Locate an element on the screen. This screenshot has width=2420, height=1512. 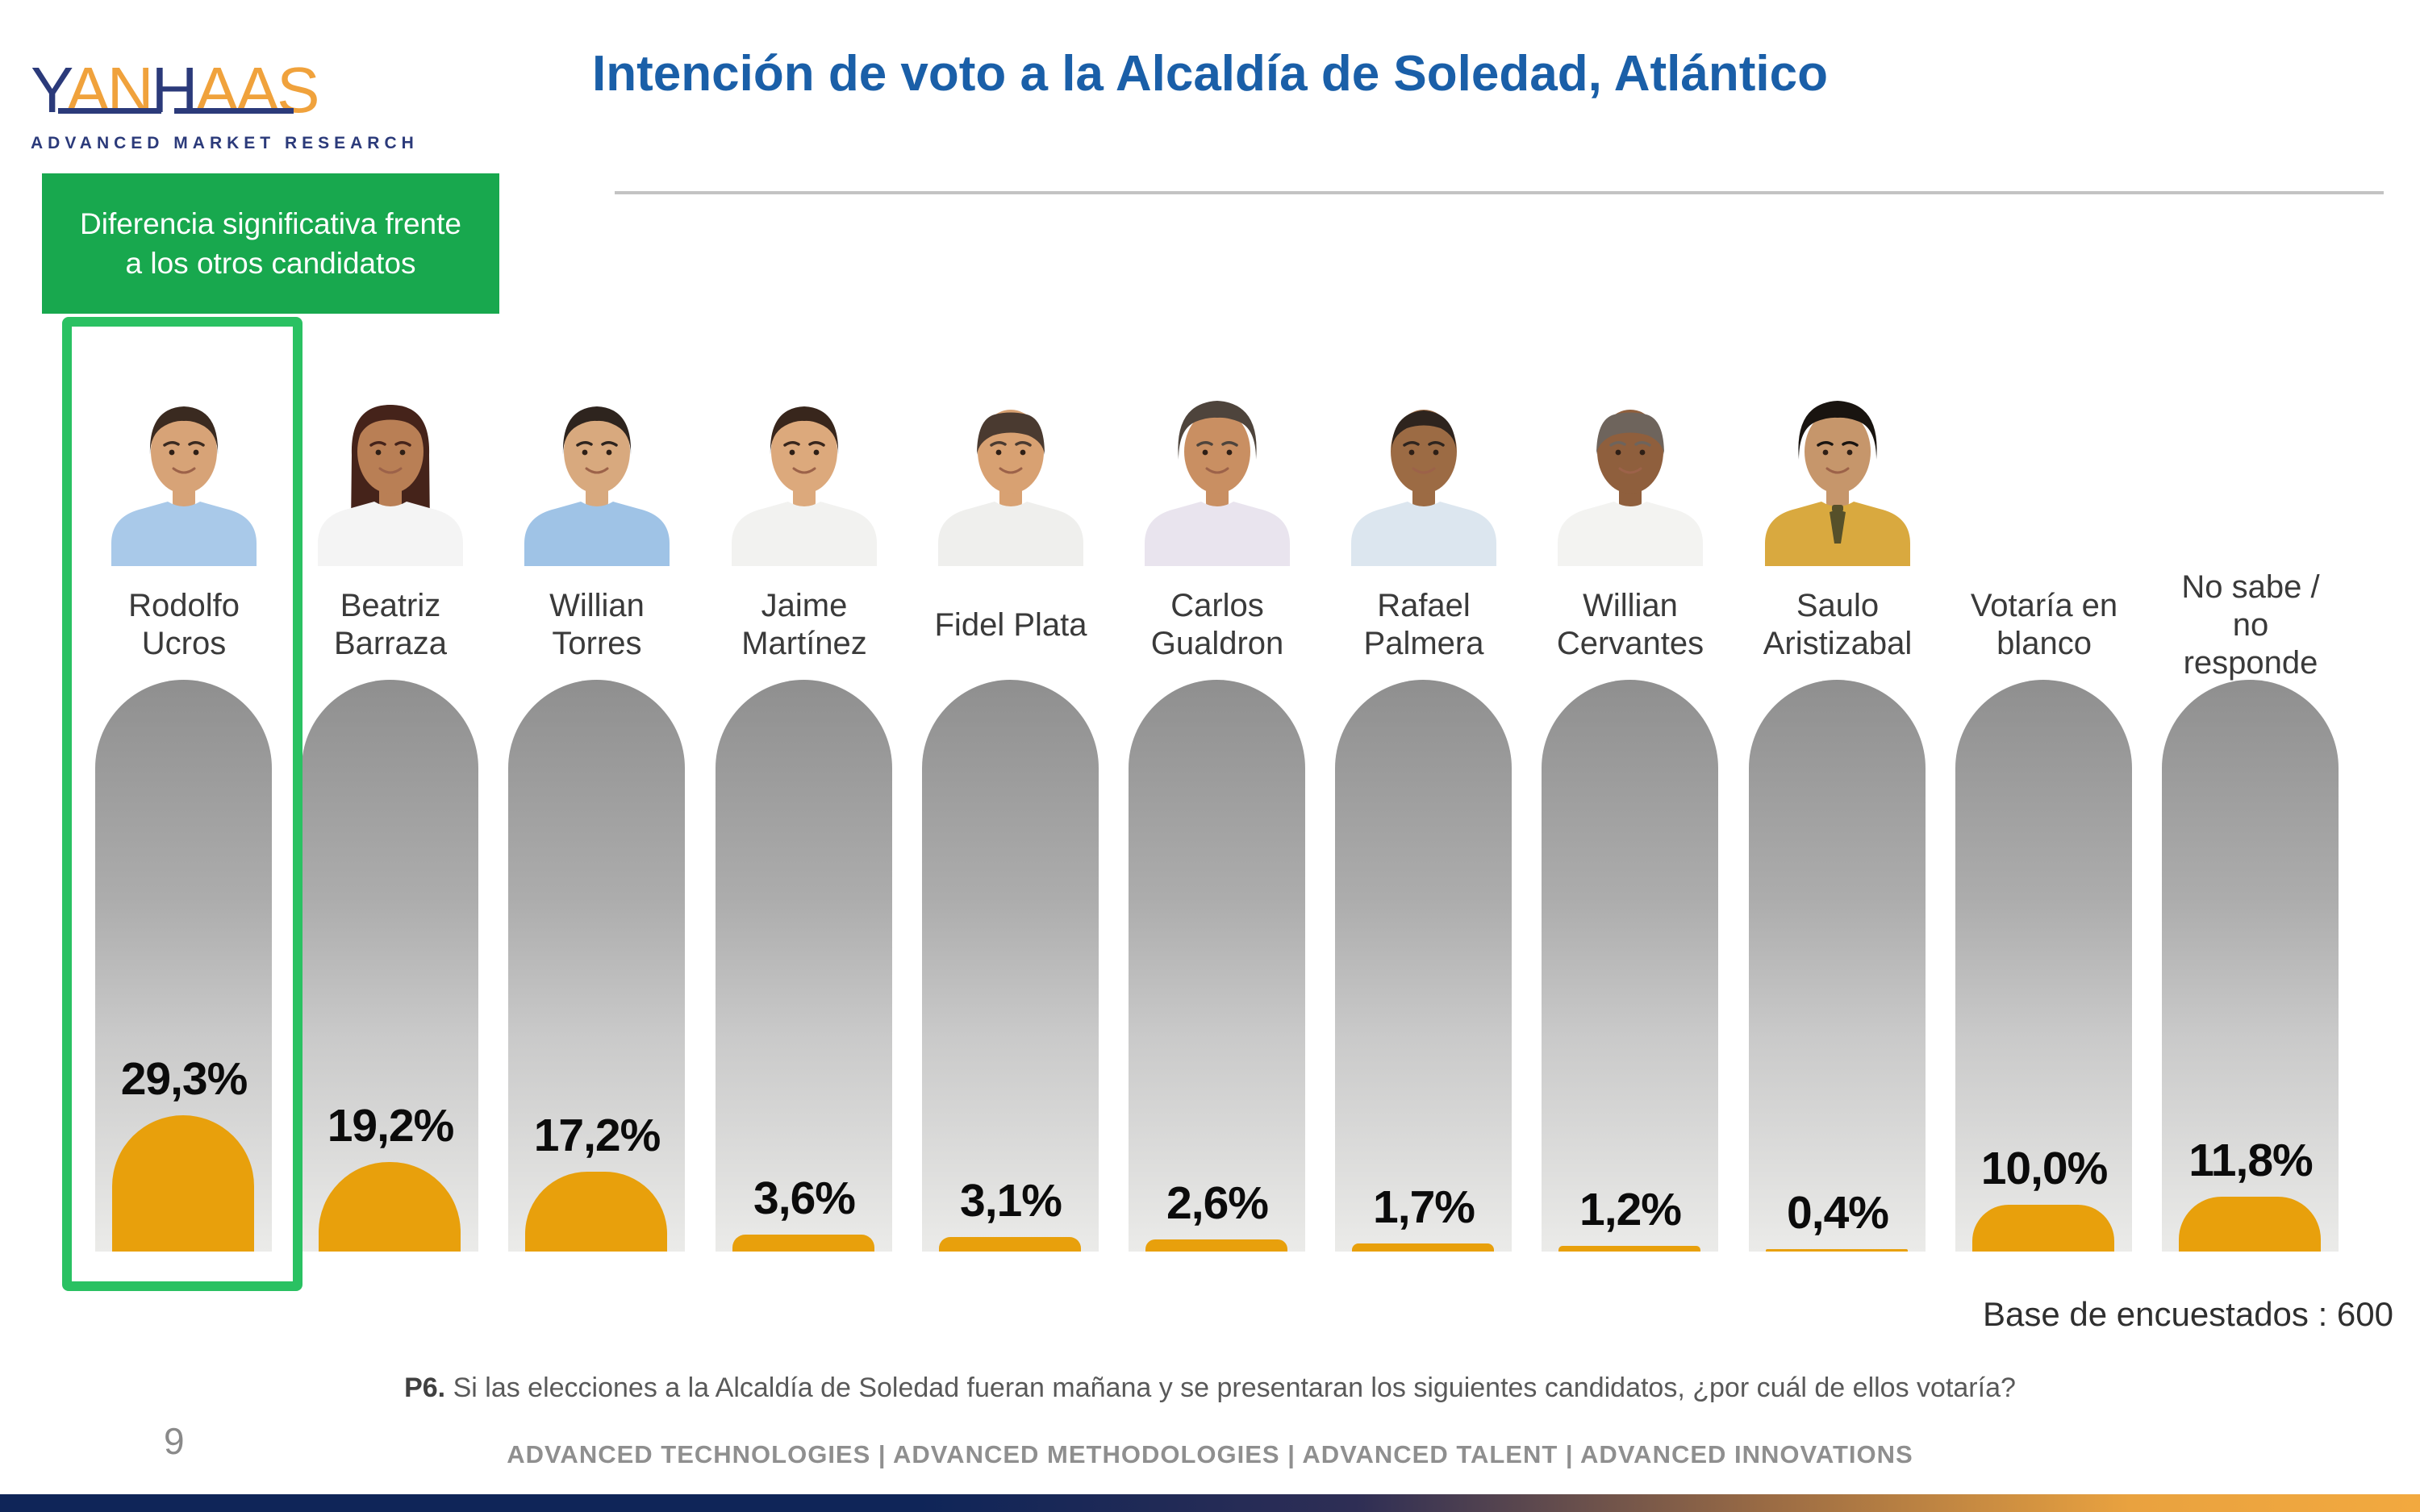
base-note: Base de encuestados : 600 is located at coordinates (2187, 1314).